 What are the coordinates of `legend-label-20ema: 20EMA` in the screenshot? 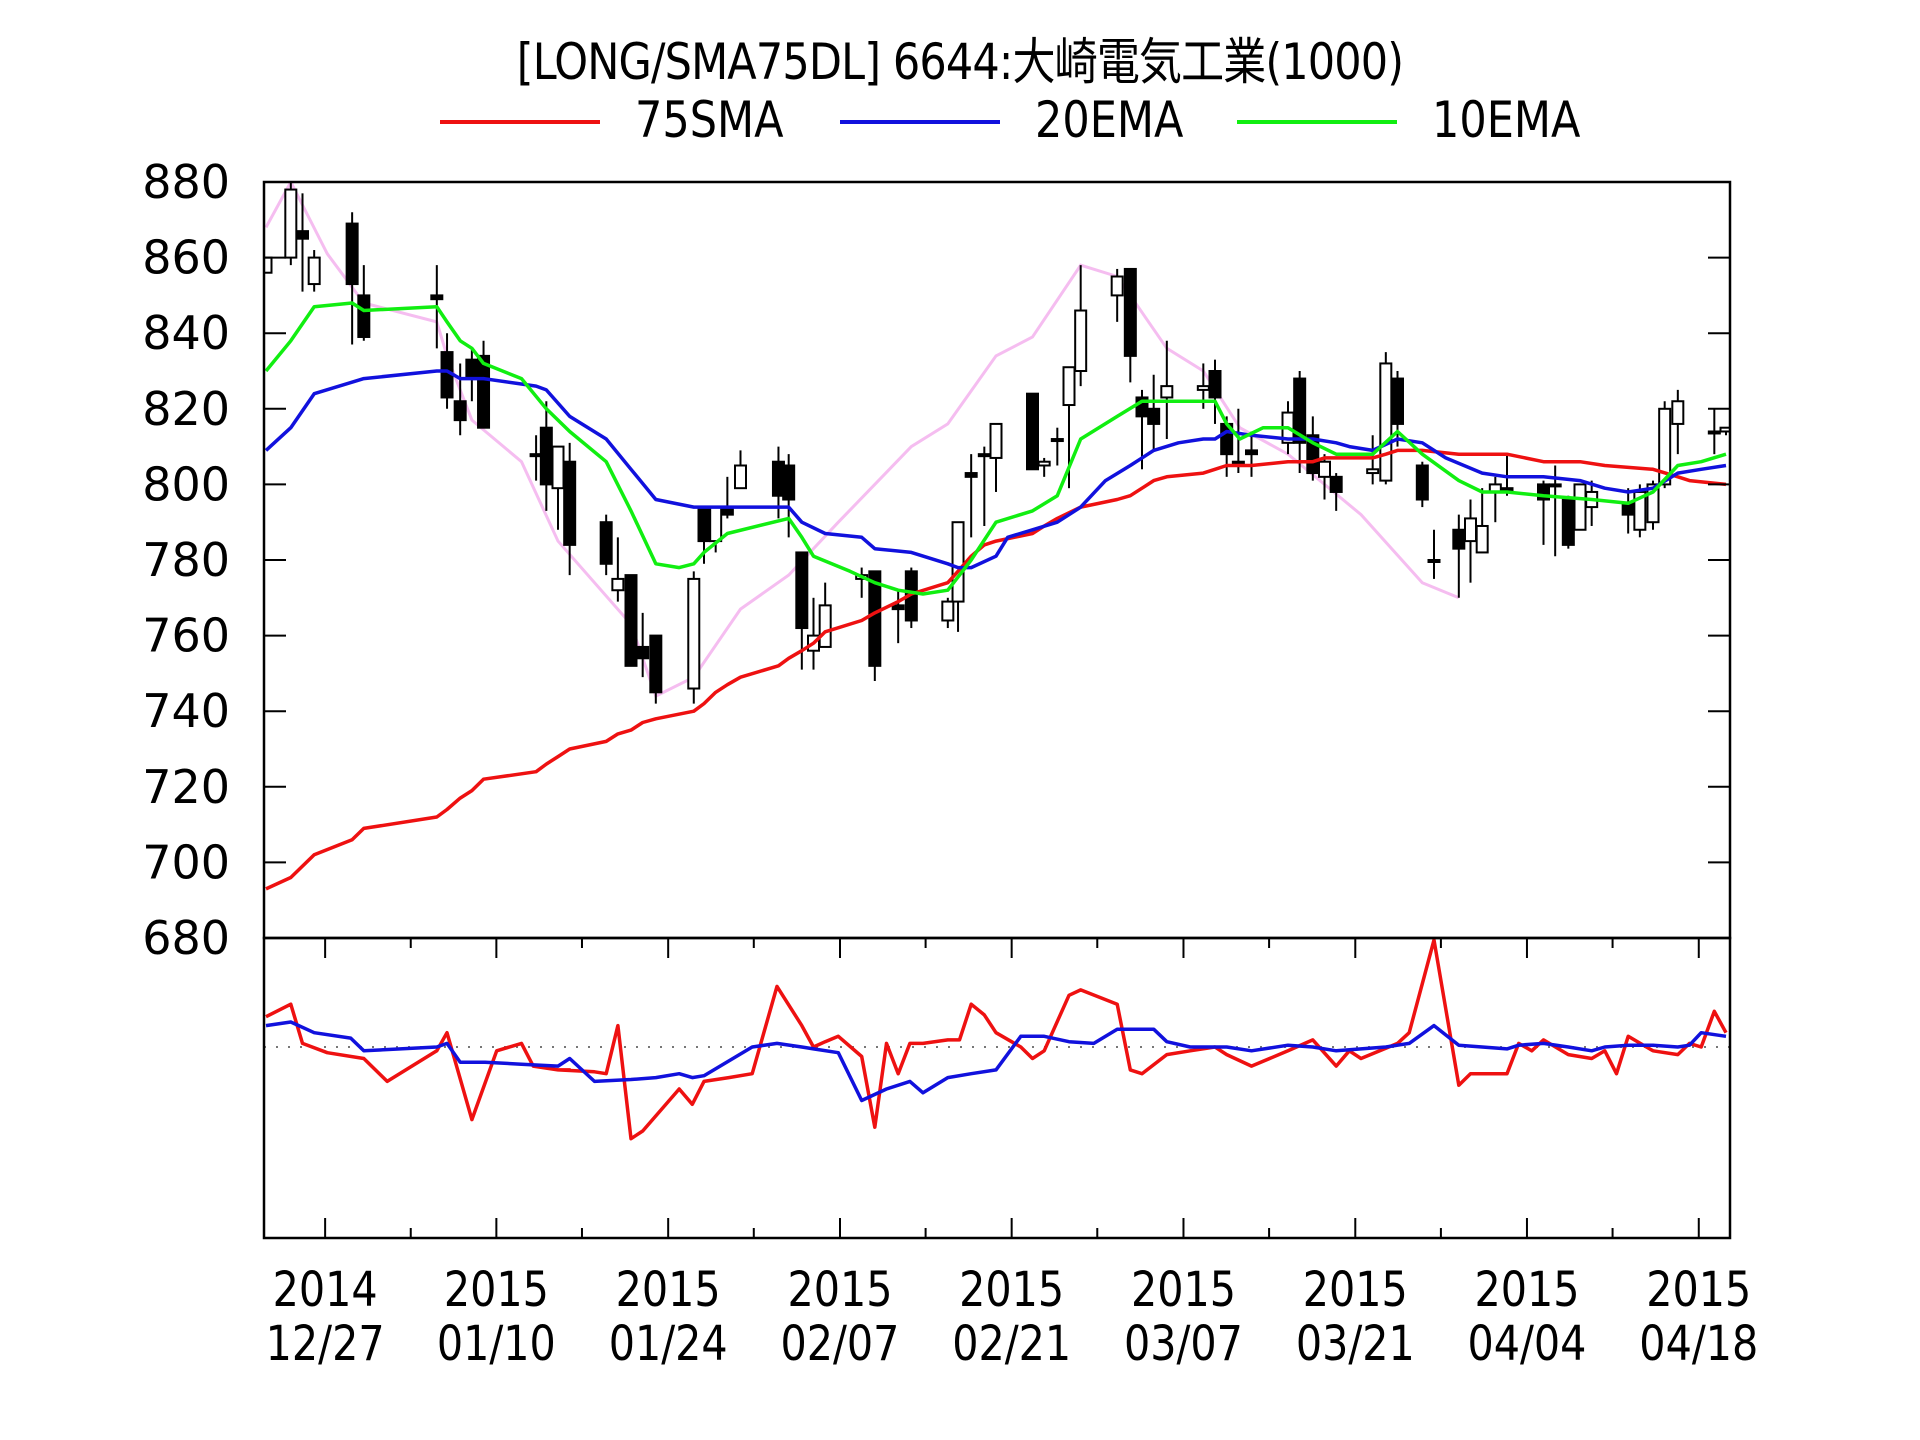 It's located at (1109, 120).